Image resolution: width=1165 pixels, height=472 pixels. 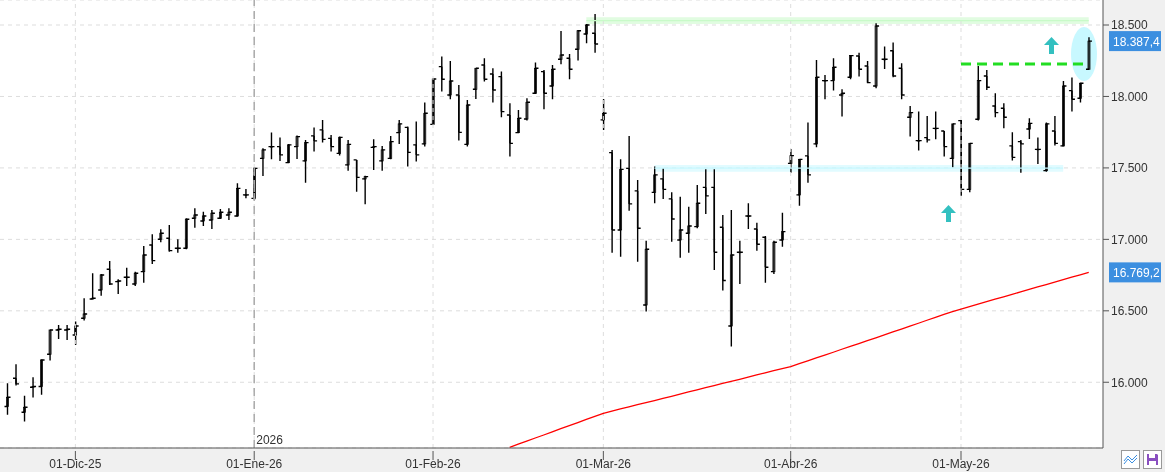 I want to click on x-tick-label: 01-Feb-26, so click(x=433, y=464).